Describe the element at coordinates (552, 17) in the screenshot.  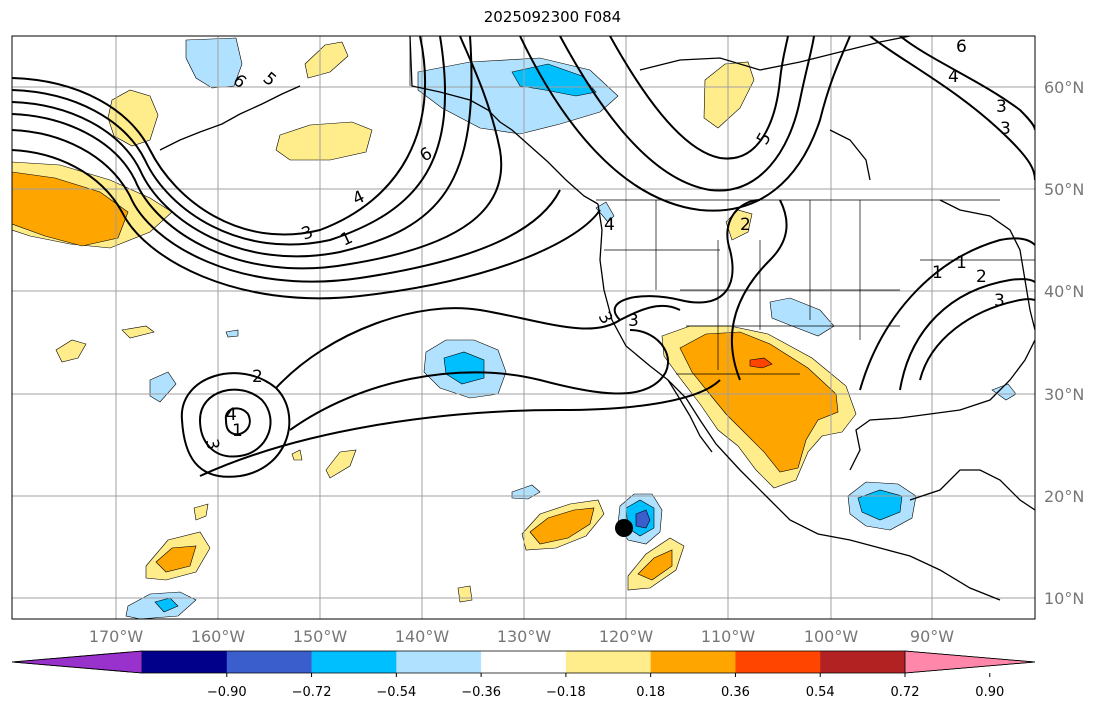
I see `map-title: 2025092300 F084` at that location.